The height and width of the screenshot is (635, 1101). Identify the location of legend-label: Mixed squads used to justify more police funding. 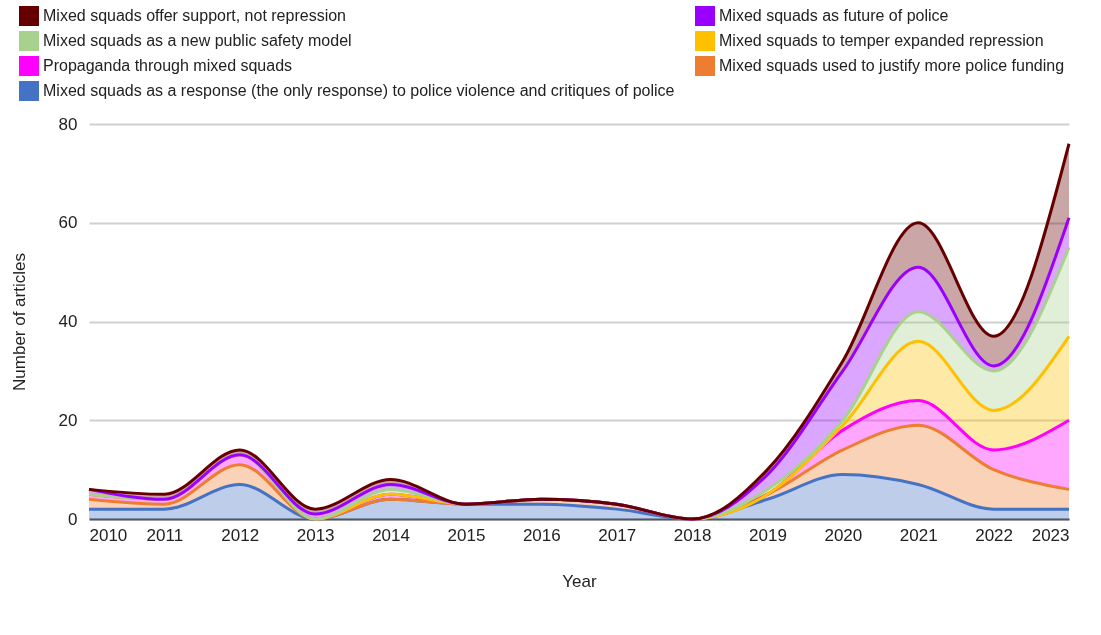
(892, 65).